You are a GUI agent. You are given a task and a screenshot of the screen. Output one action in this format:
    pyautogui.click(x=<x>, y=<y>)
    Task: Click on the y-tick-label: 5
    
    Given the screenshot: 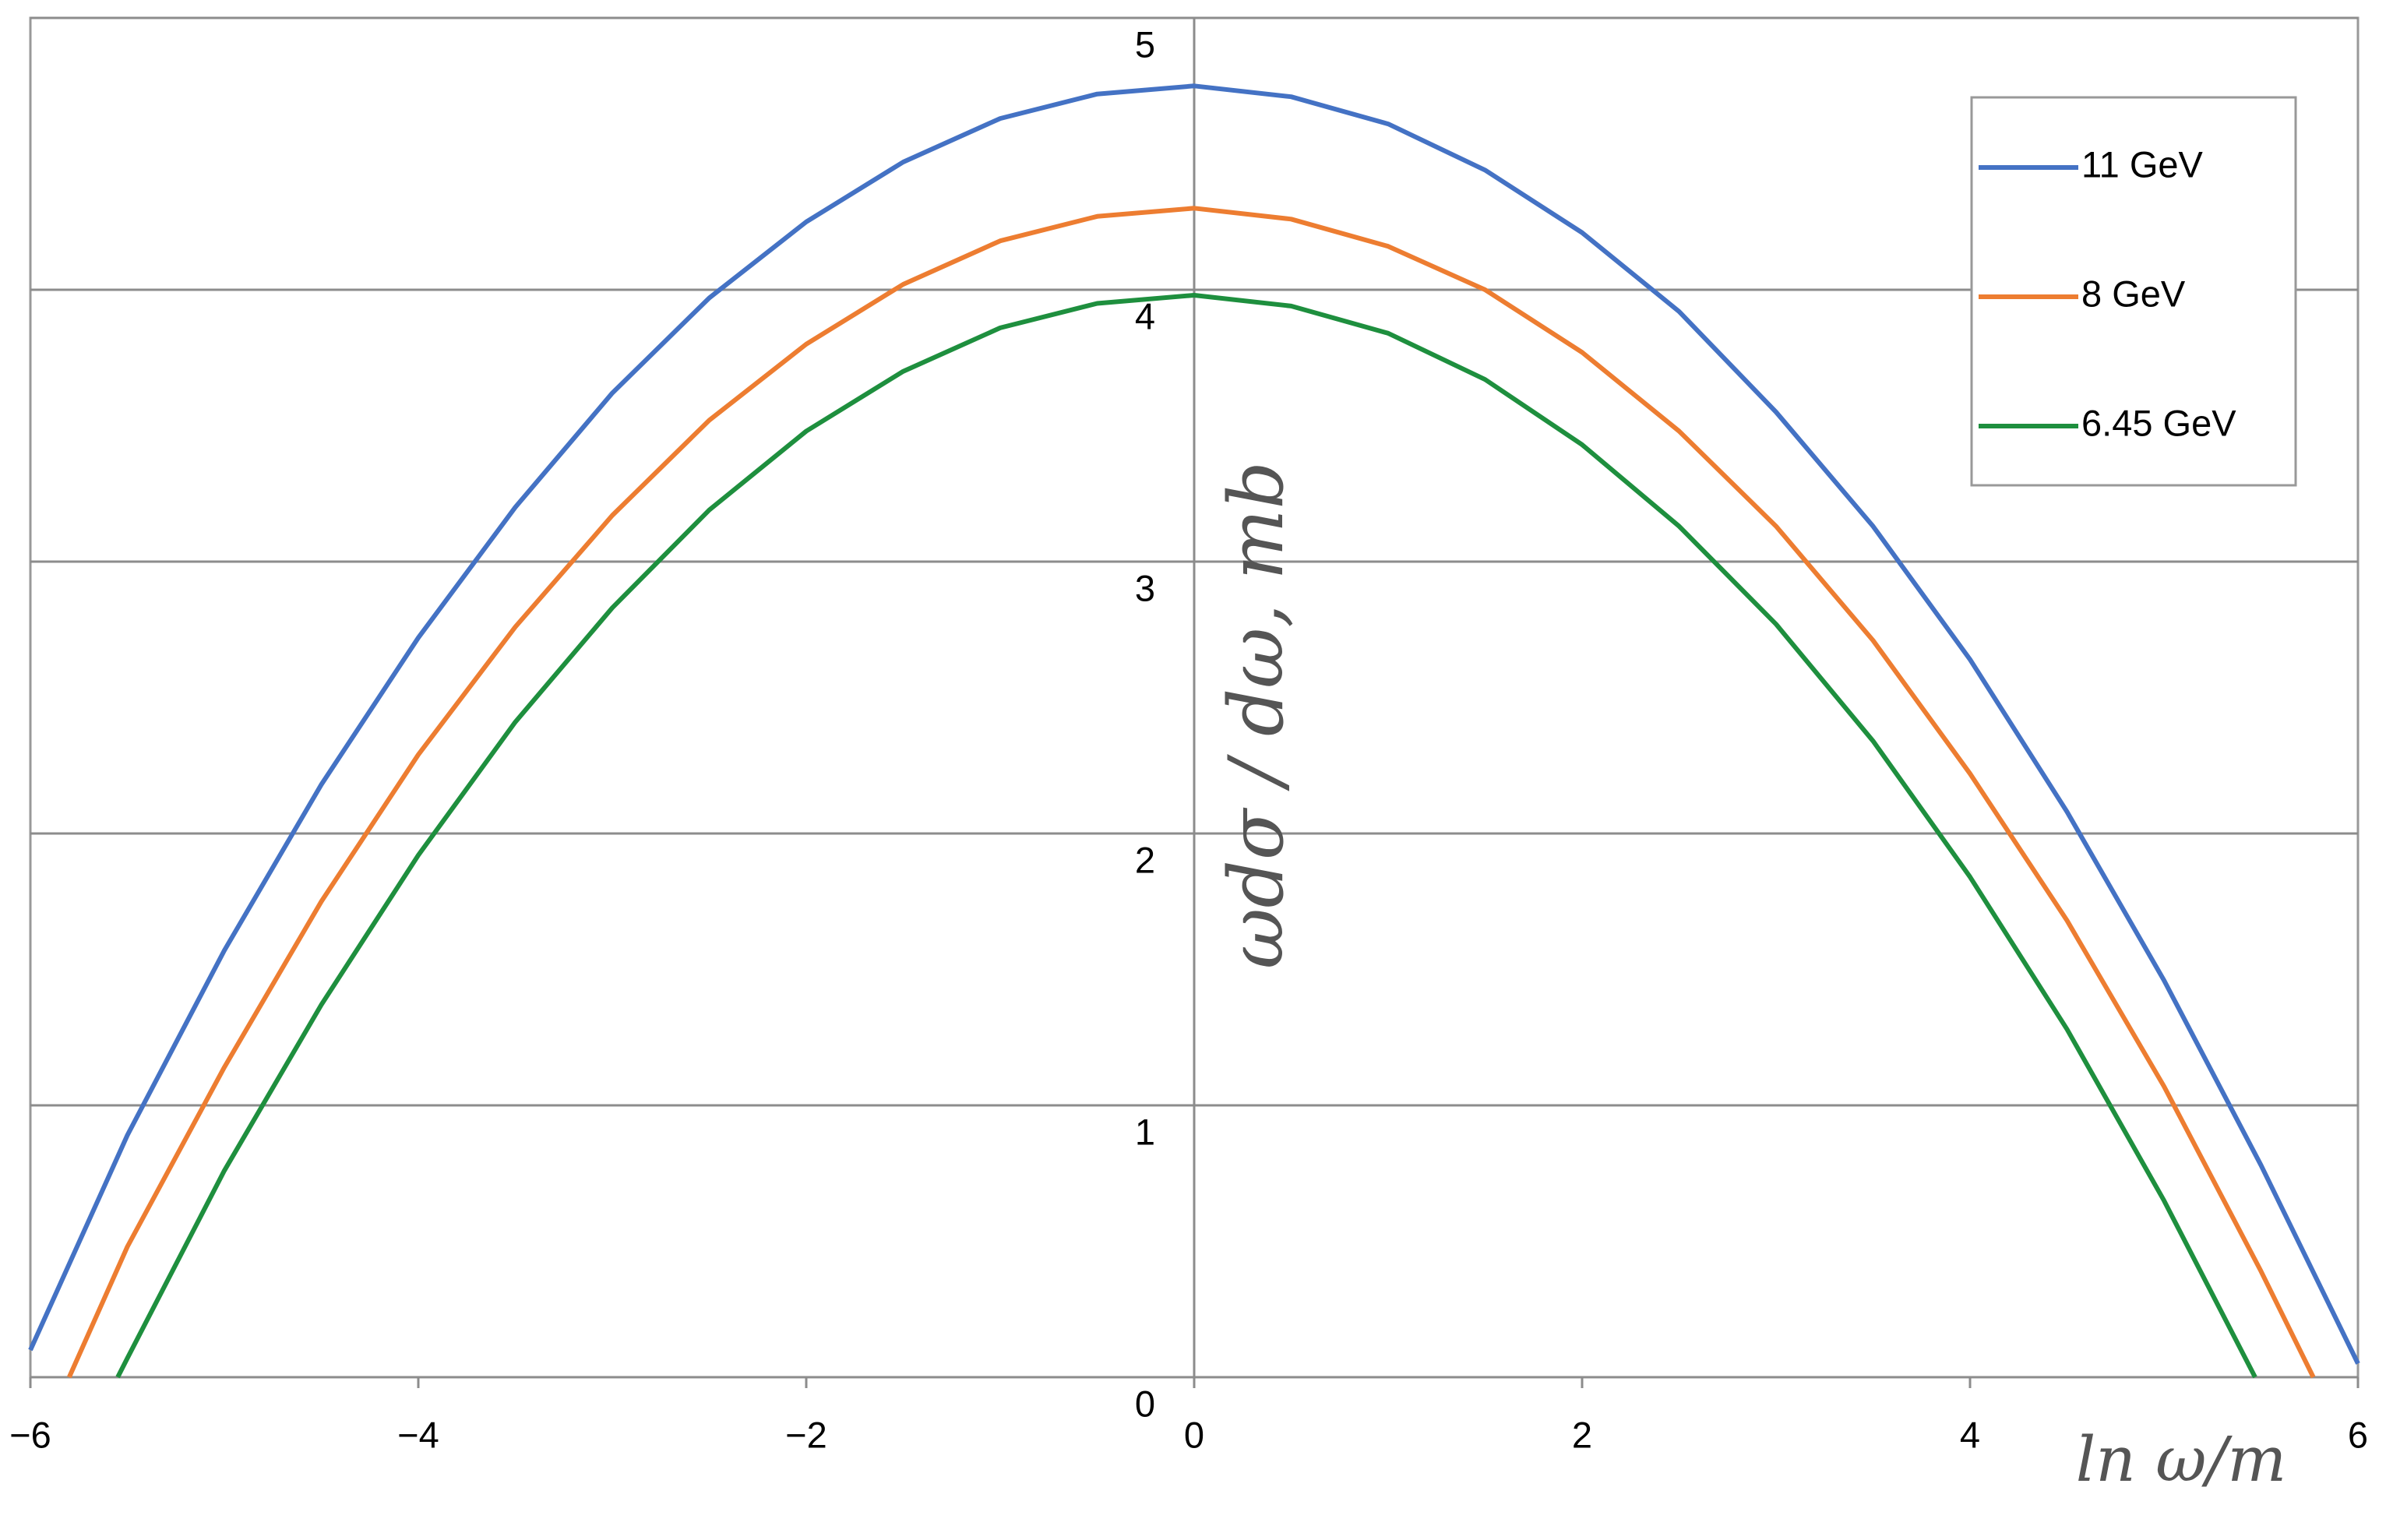 What is the action you would take?
    pyautogui.click(x=1145, y=44)
    